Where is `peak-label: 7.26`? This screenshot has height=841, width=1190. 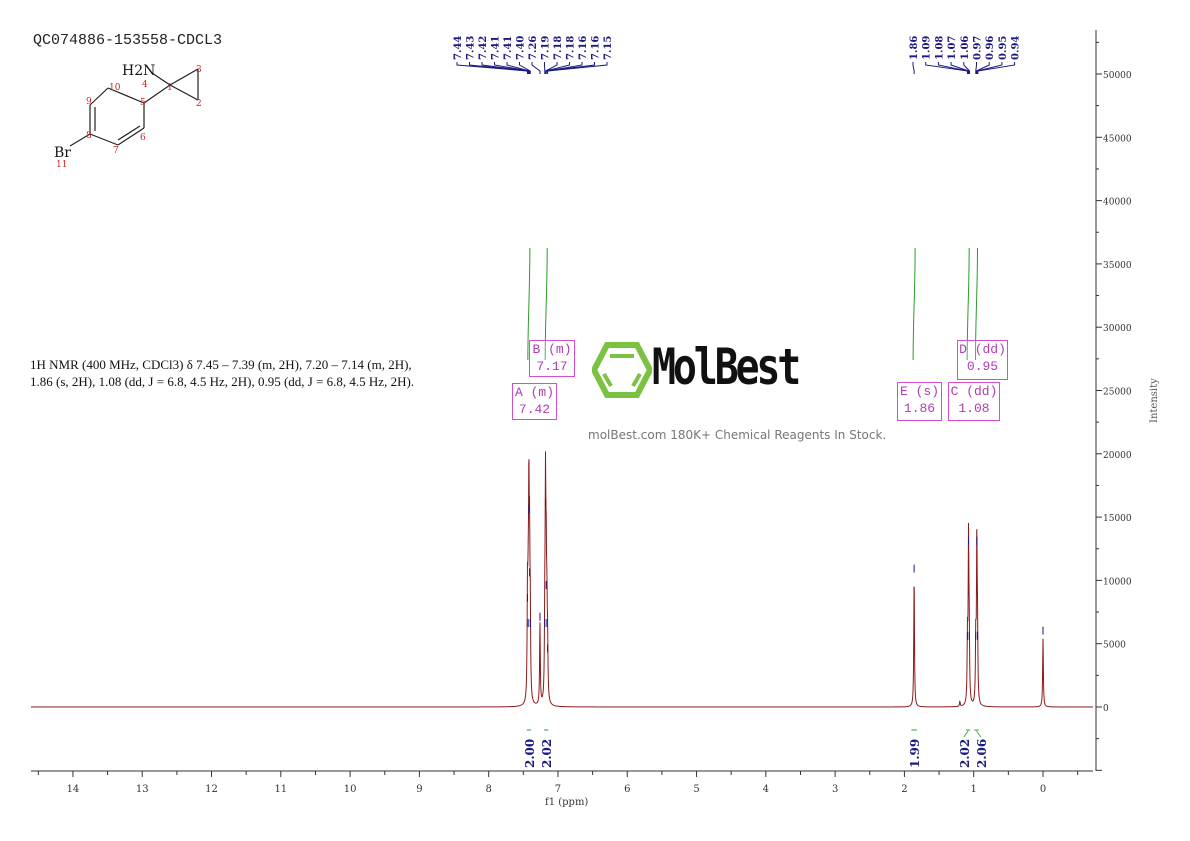
peak-label: 7.26 is located at coordinates (533, 48).